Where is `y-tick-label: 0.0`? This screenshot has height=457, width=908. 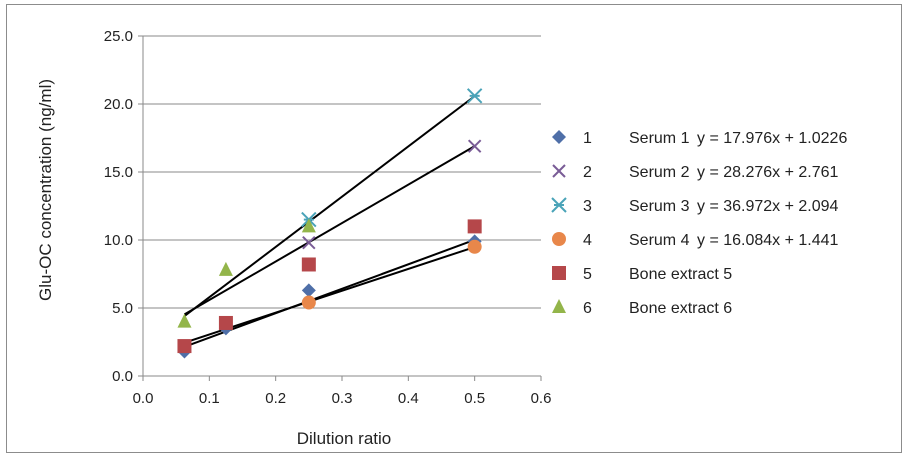 y-tick-label: 0.0 is located at coordinates (122, 376).